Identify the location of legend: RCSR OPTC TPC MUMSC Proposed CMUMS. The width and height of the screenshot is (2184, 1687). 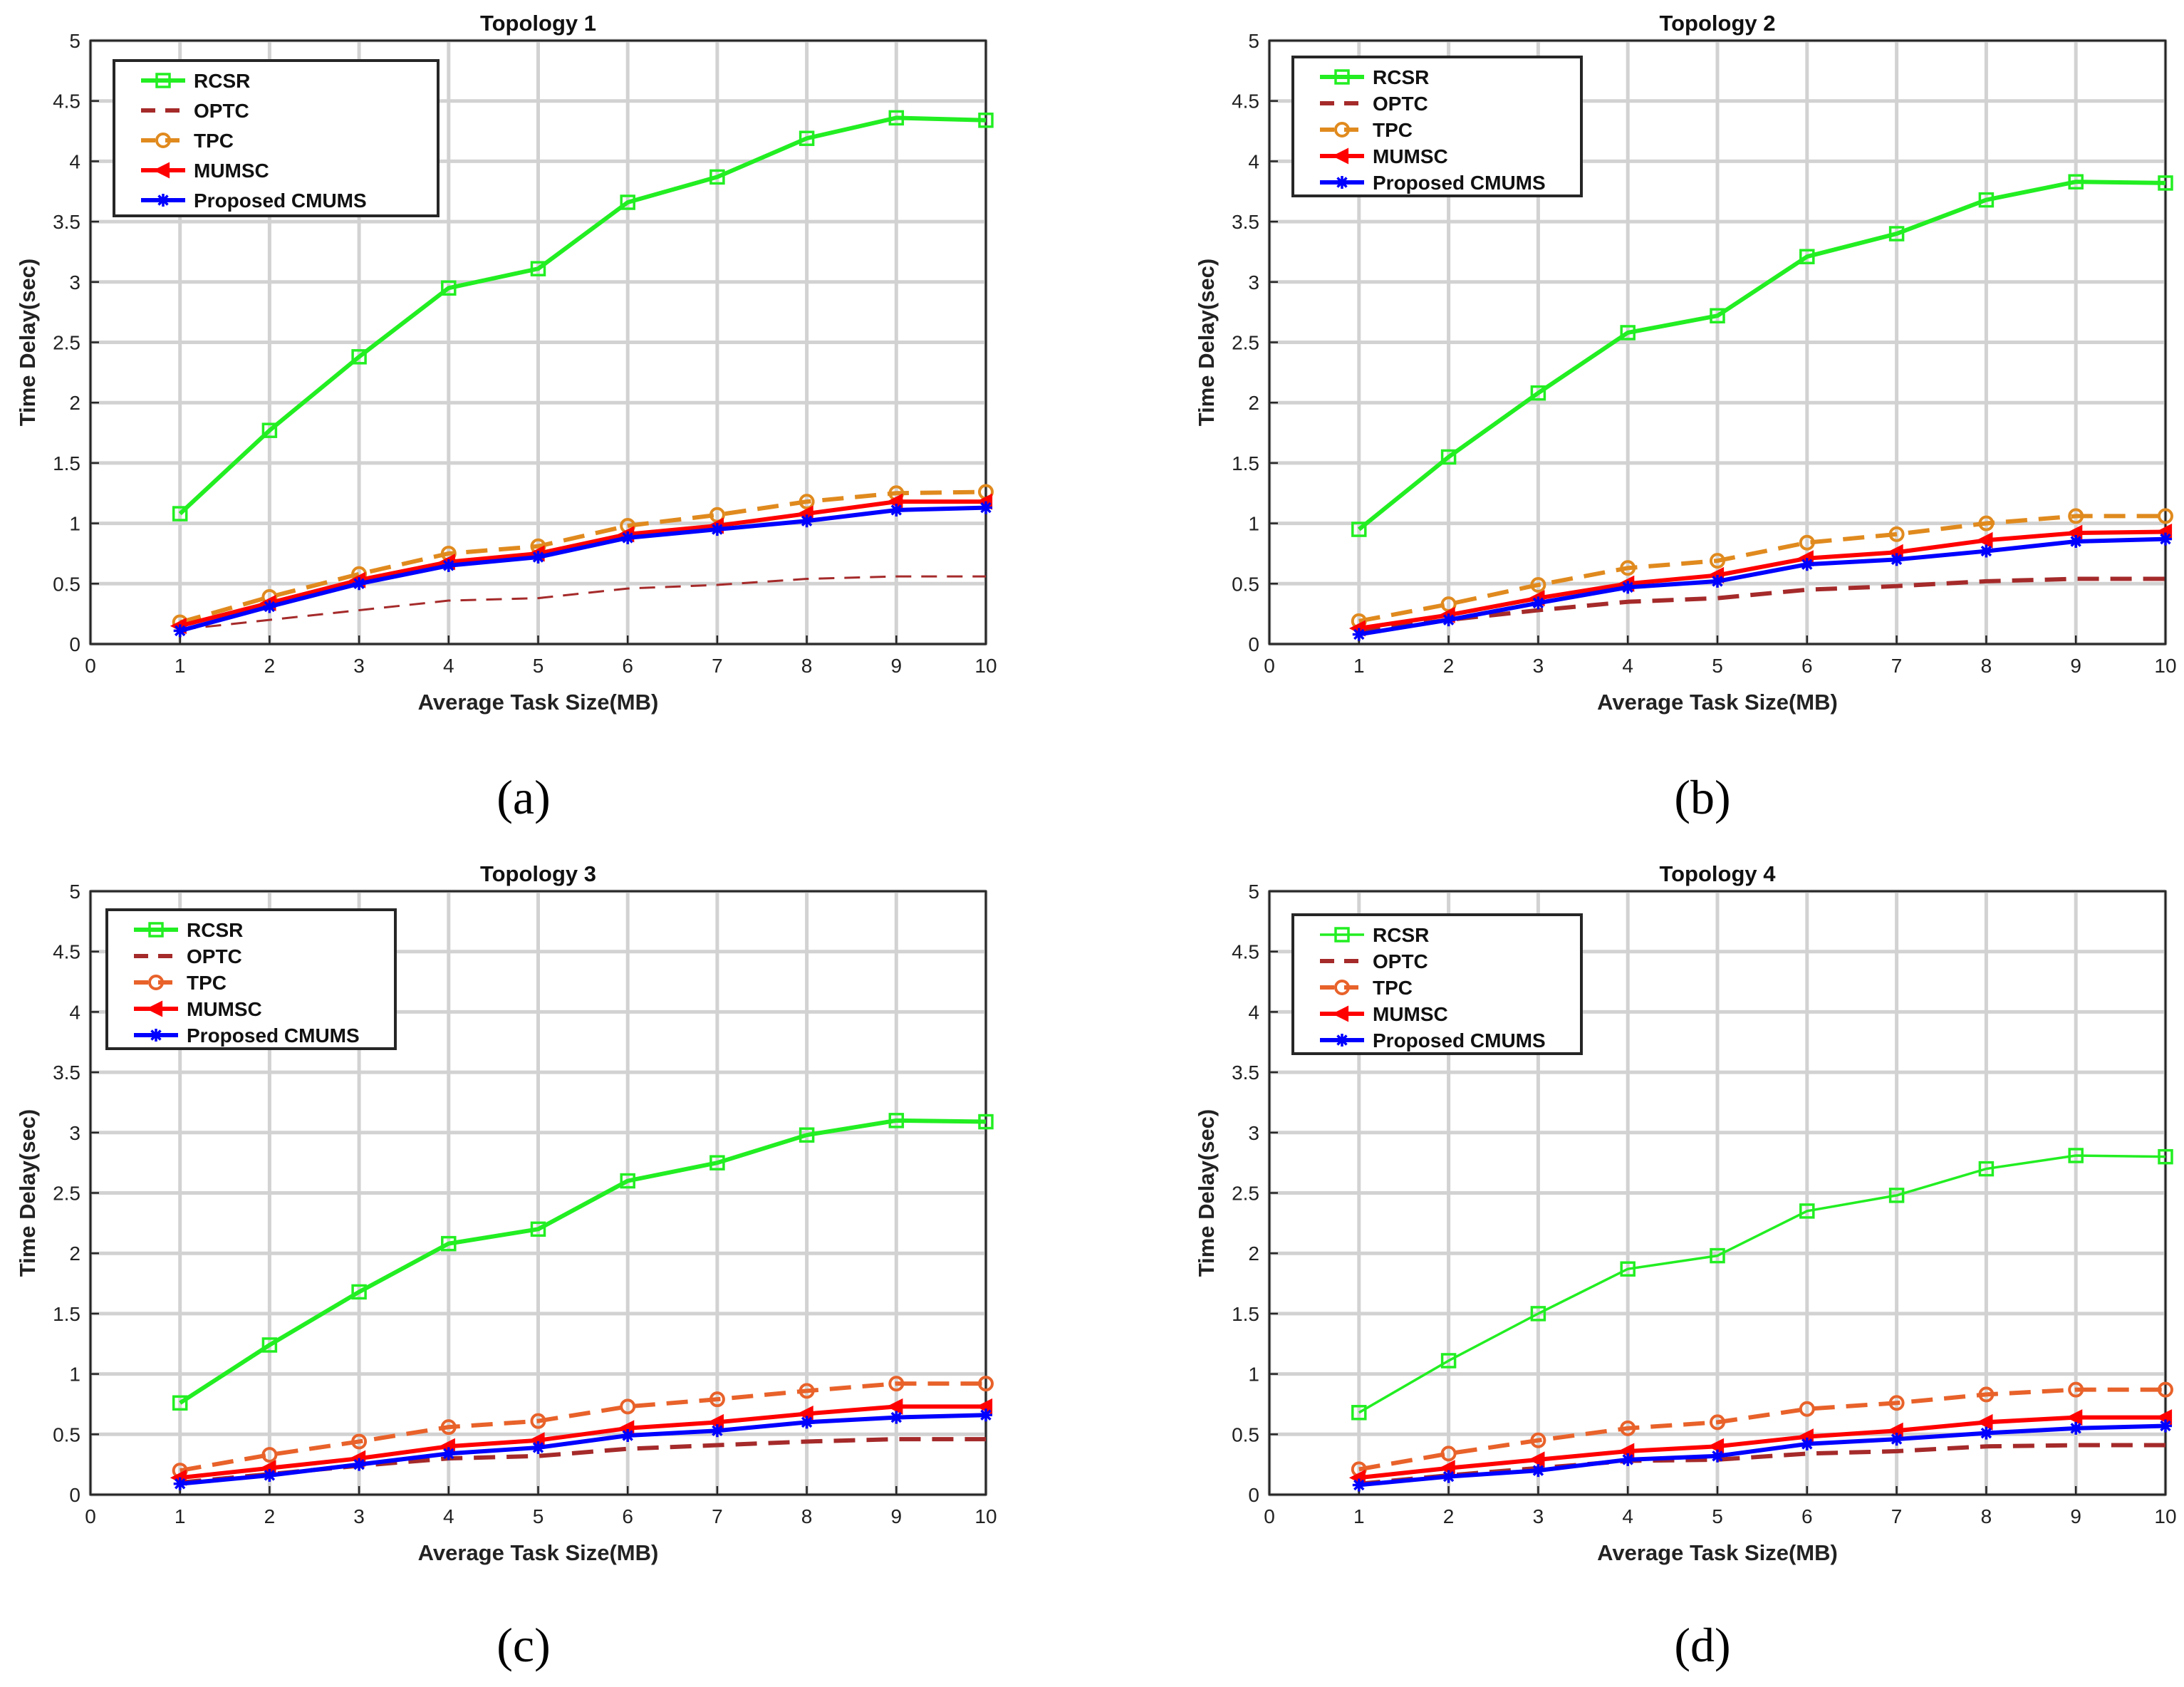
(276, 138).